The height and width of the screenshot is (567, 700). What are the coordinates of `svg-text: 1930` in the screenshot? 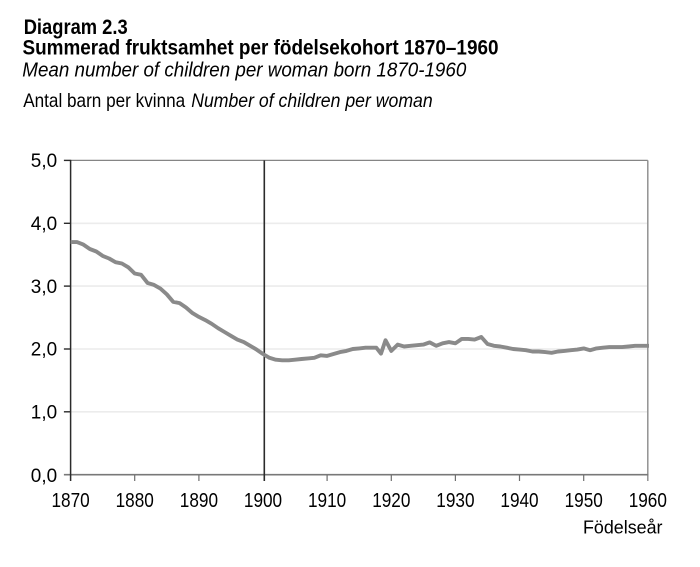 It's located at (455, 500).